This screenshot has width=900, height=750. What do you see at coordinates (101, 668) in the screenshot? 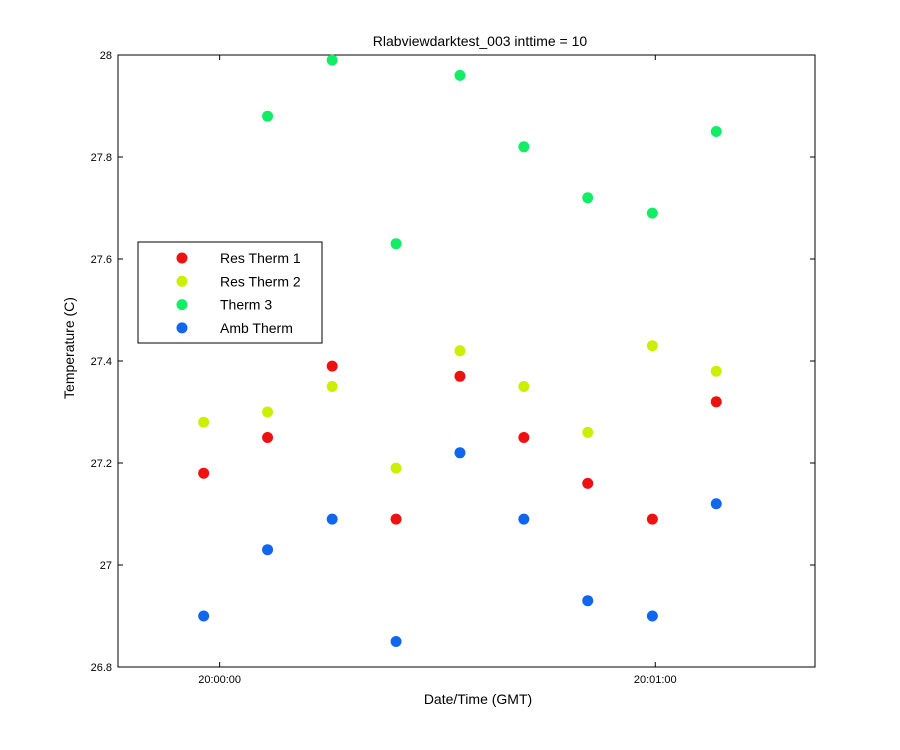
I see `y-tick-label: 26.8` at bounding box center [101, 668].